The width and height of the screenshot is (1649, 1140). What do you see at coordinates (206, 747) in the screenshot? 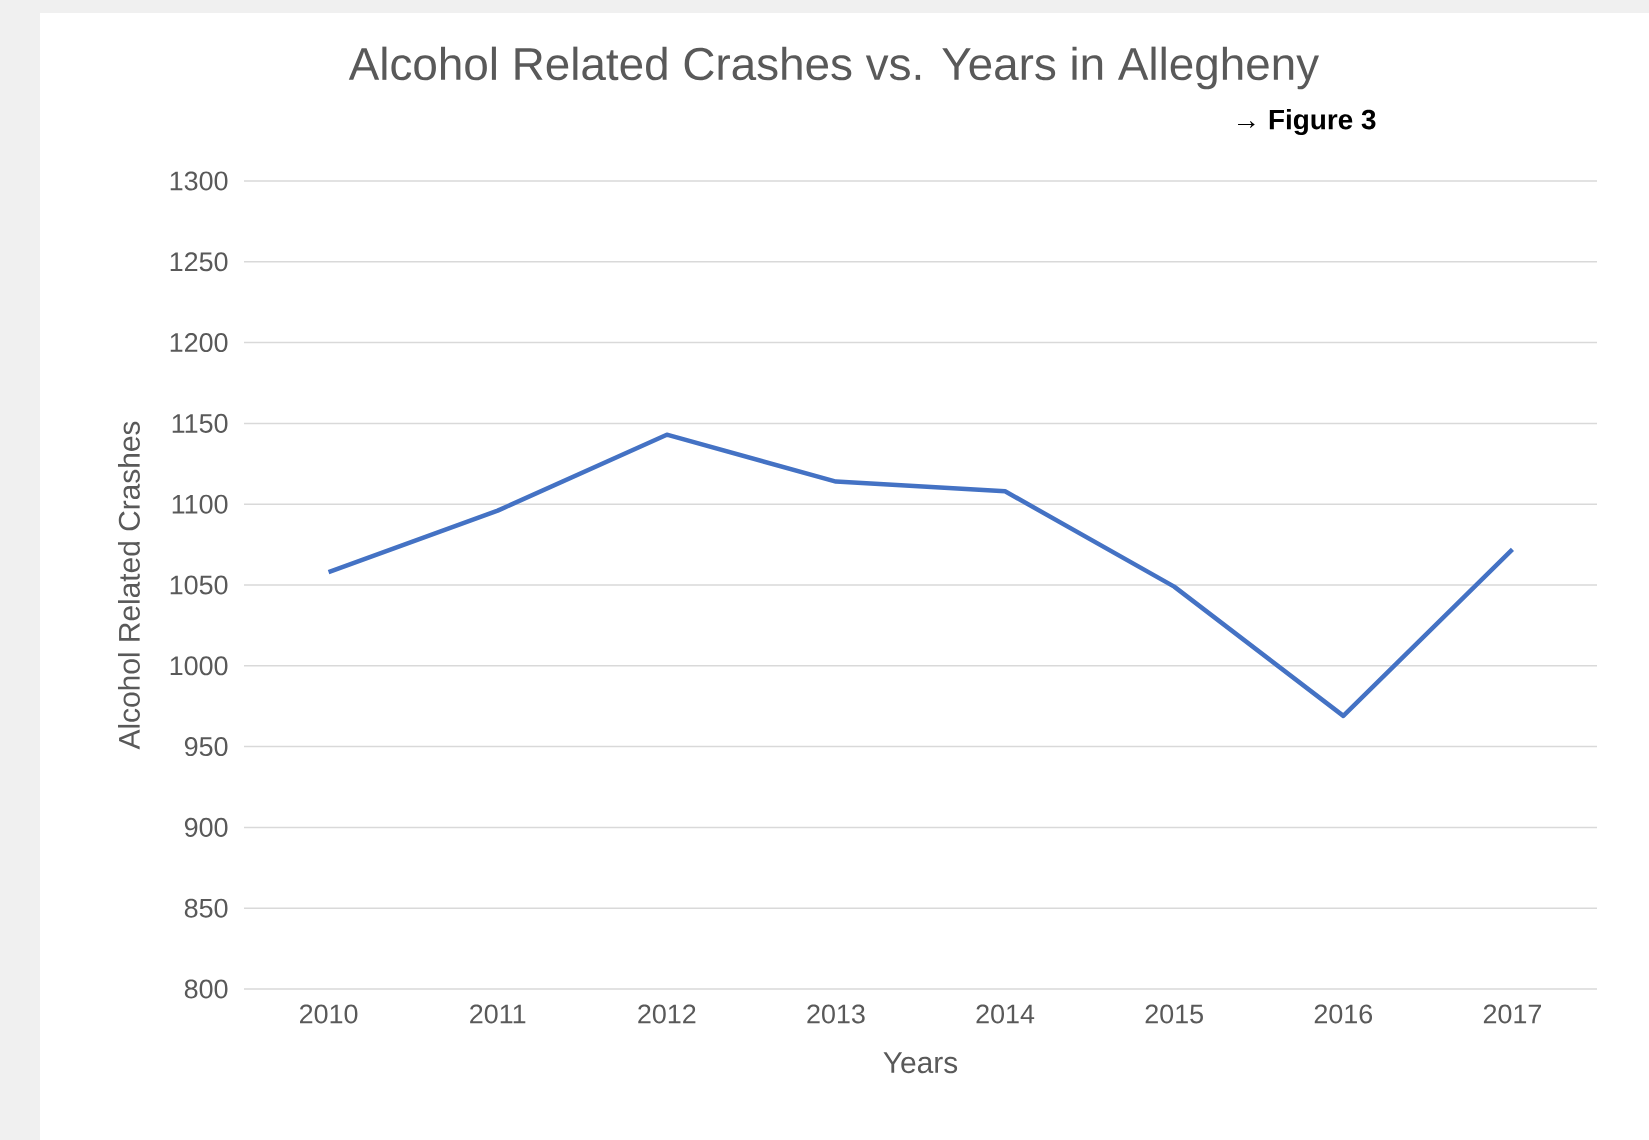
I see `y-tick-label: 950` at bounding box center [206, 747].